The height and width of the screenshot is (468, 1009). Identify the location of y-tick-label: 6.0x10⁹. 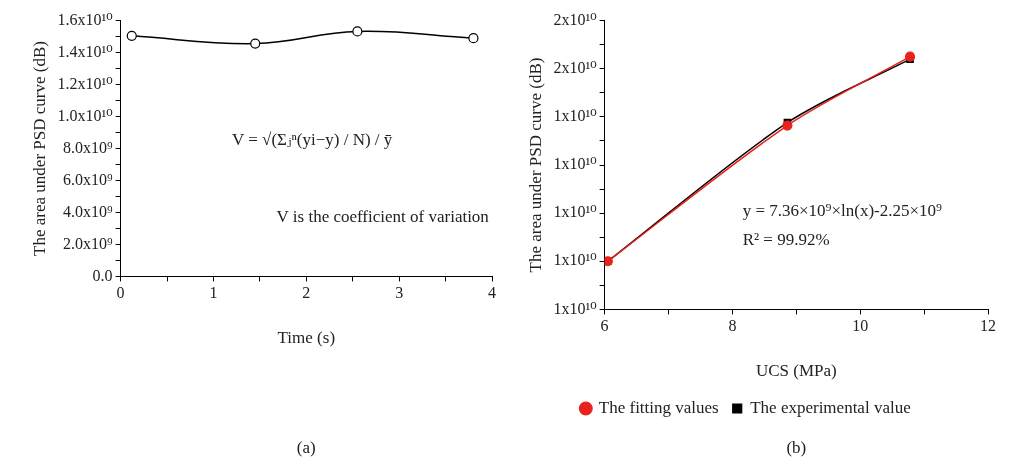
(88, 179).